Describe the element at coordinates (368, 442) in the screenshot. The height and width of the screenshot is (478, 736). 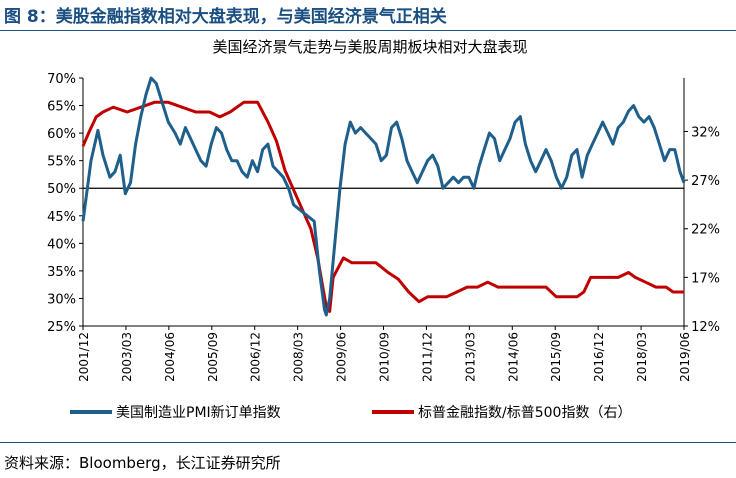
I see `source-divider` at that location.